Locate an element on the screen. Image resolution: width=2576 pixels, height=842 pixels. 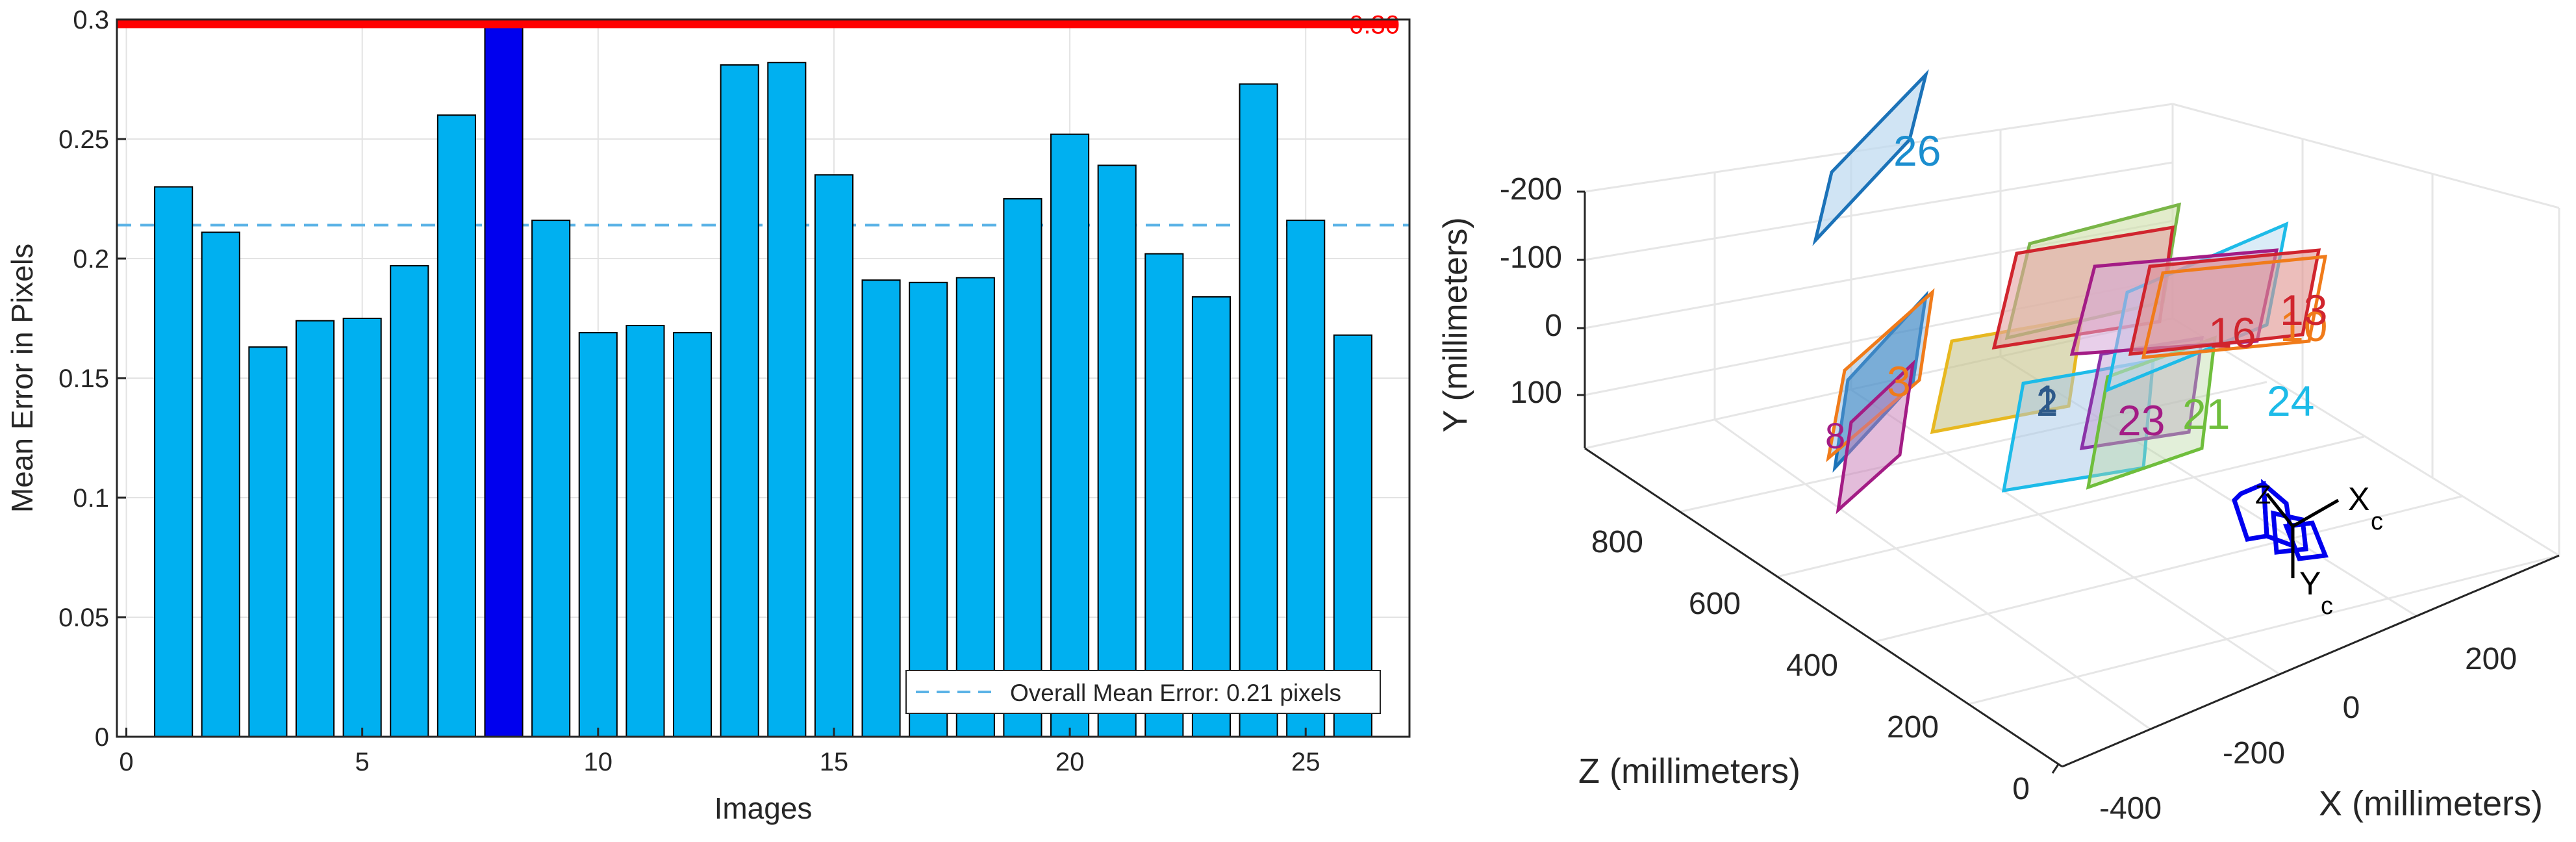
z3d-tick: 0 is located at coordinates (2021, 789).